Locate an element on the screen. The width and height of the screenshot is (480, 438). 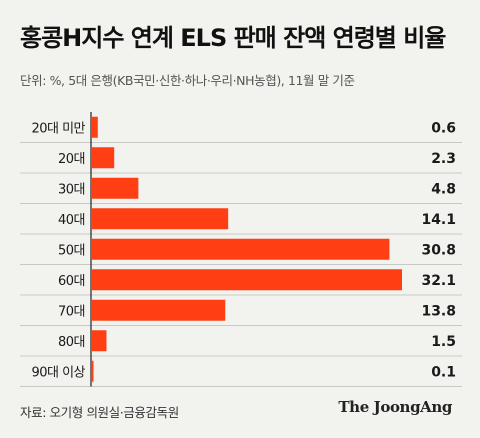
category-label: 20대 is located at coordinates (71, 159).